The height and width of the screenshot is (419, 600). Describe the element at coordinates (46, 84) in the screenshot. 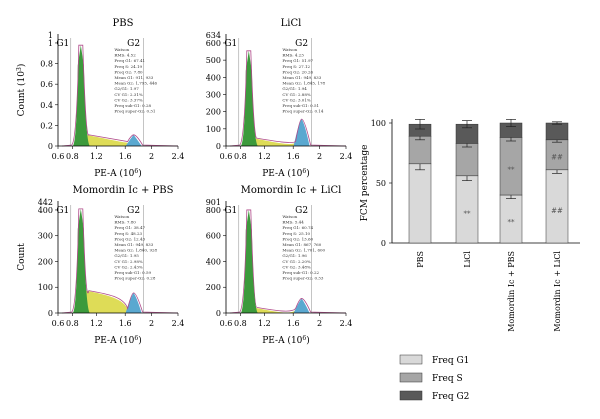

I see `y-tick-label: 0.6` at that location.